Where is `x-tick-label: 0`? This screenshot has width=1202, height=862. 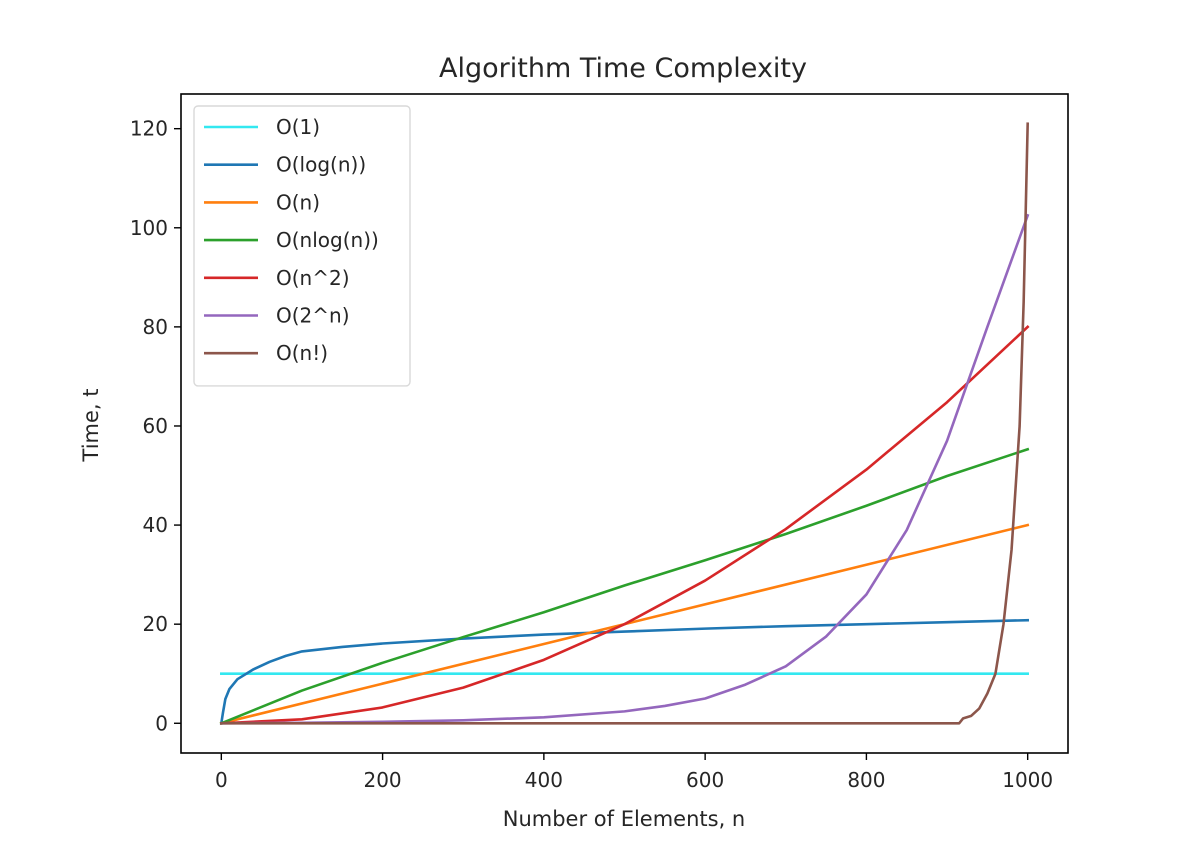
x-tick-label: 0 is located at coordinates (221, 780).